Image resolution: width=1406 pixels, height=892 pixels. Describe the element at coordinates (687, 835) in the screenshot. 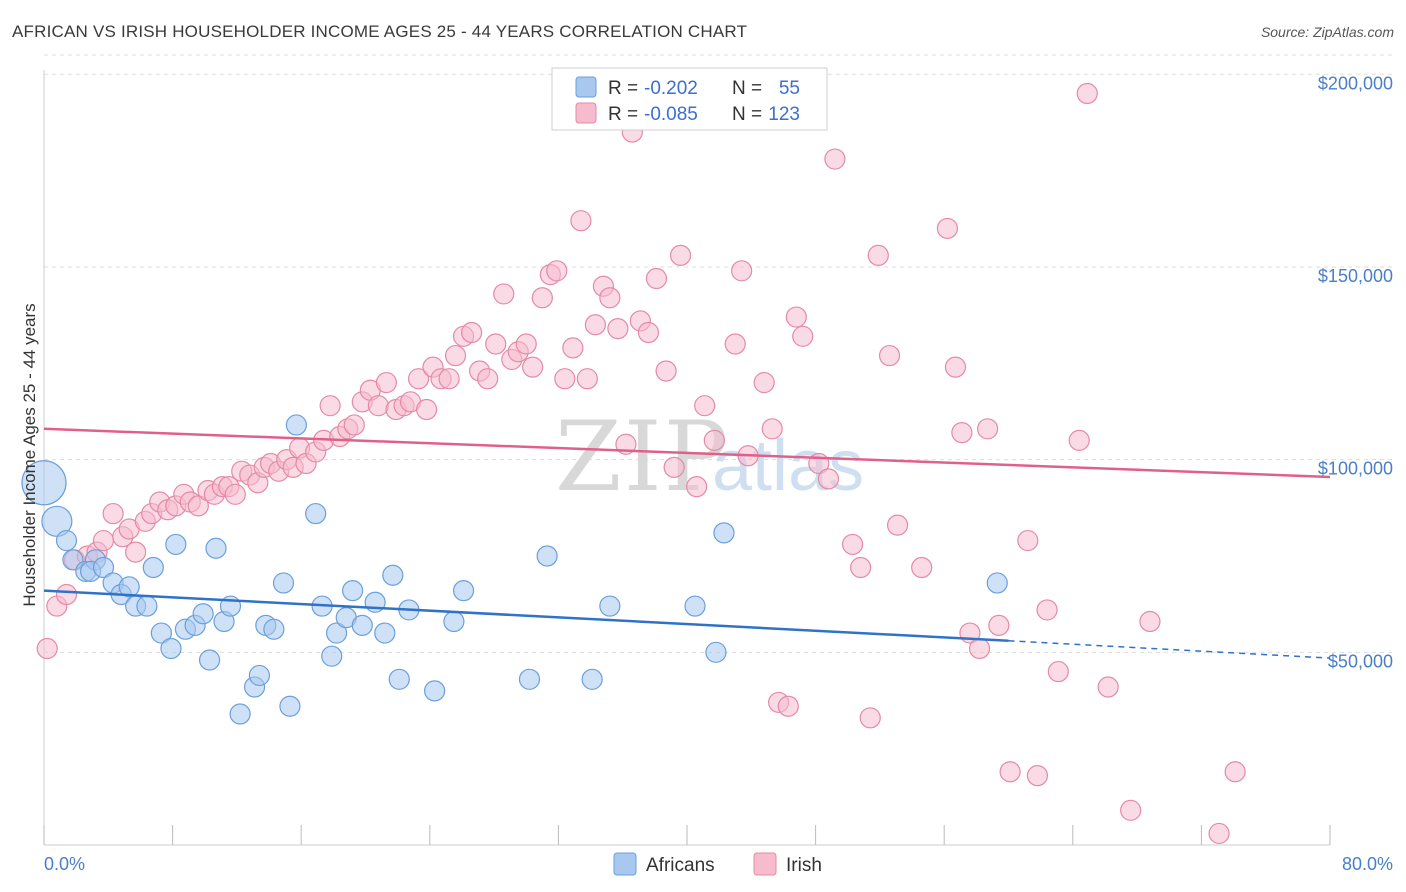

I see `x-ticks` at that location.